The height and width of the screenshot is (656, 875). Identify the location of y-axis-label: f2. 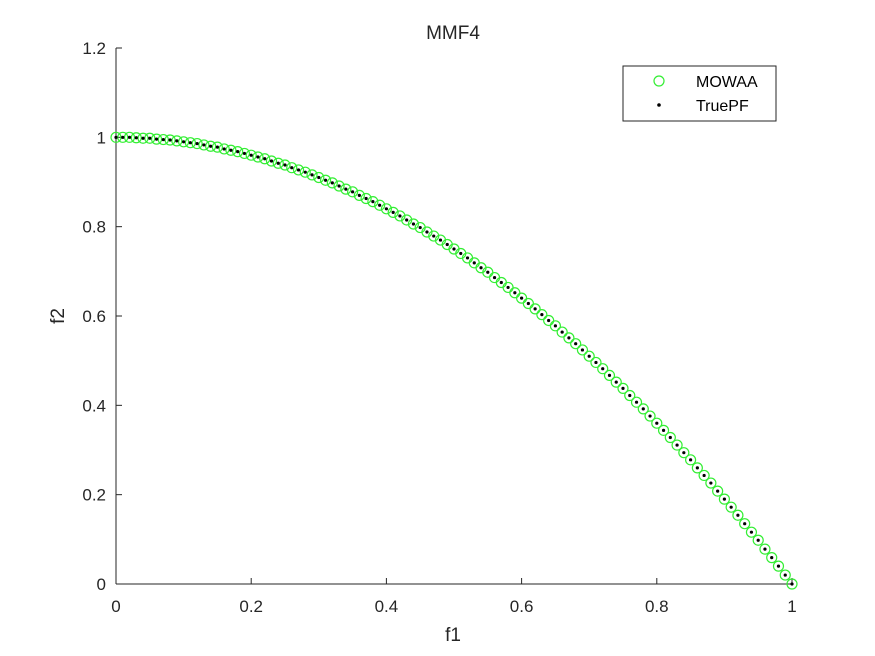
(58, 316).